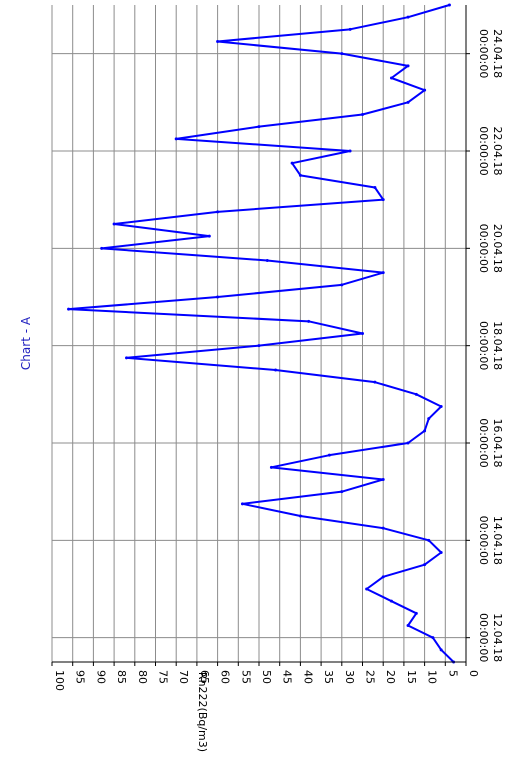  I want to click on value-tick-label: 65, so click(204, 677).